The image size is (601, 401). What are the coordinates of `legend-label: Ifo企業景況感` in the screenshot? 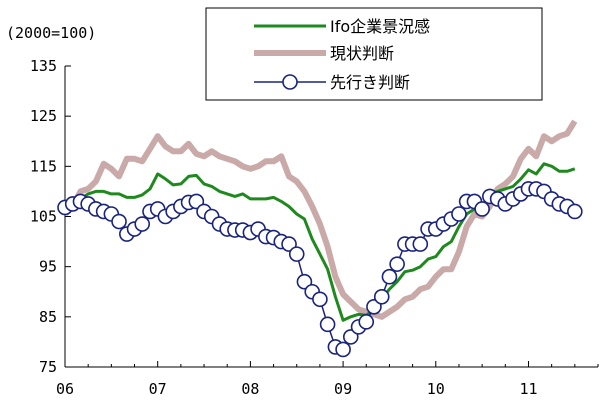 It's located at (380, 26).